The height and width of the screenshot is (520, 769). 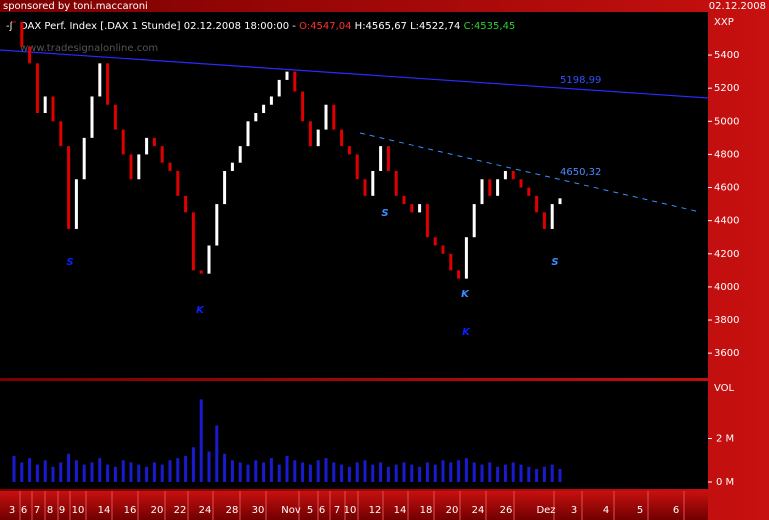 What do you see at coordinates (726, 55) in the screenshot?
I see `y-tick-label: 5400` at bounding box center [726, 55].